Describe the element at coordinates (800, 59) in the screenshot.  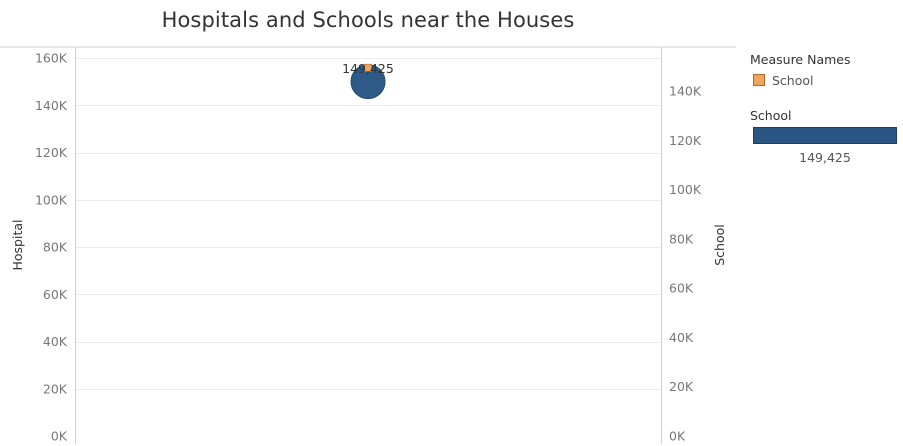
I see `color-legend-title: Measure Names` at that location.